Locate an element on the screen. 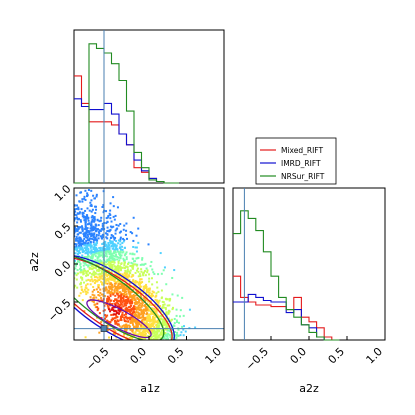  scatter-ytick-label: 0.5 is located at coordinates (63, 231).